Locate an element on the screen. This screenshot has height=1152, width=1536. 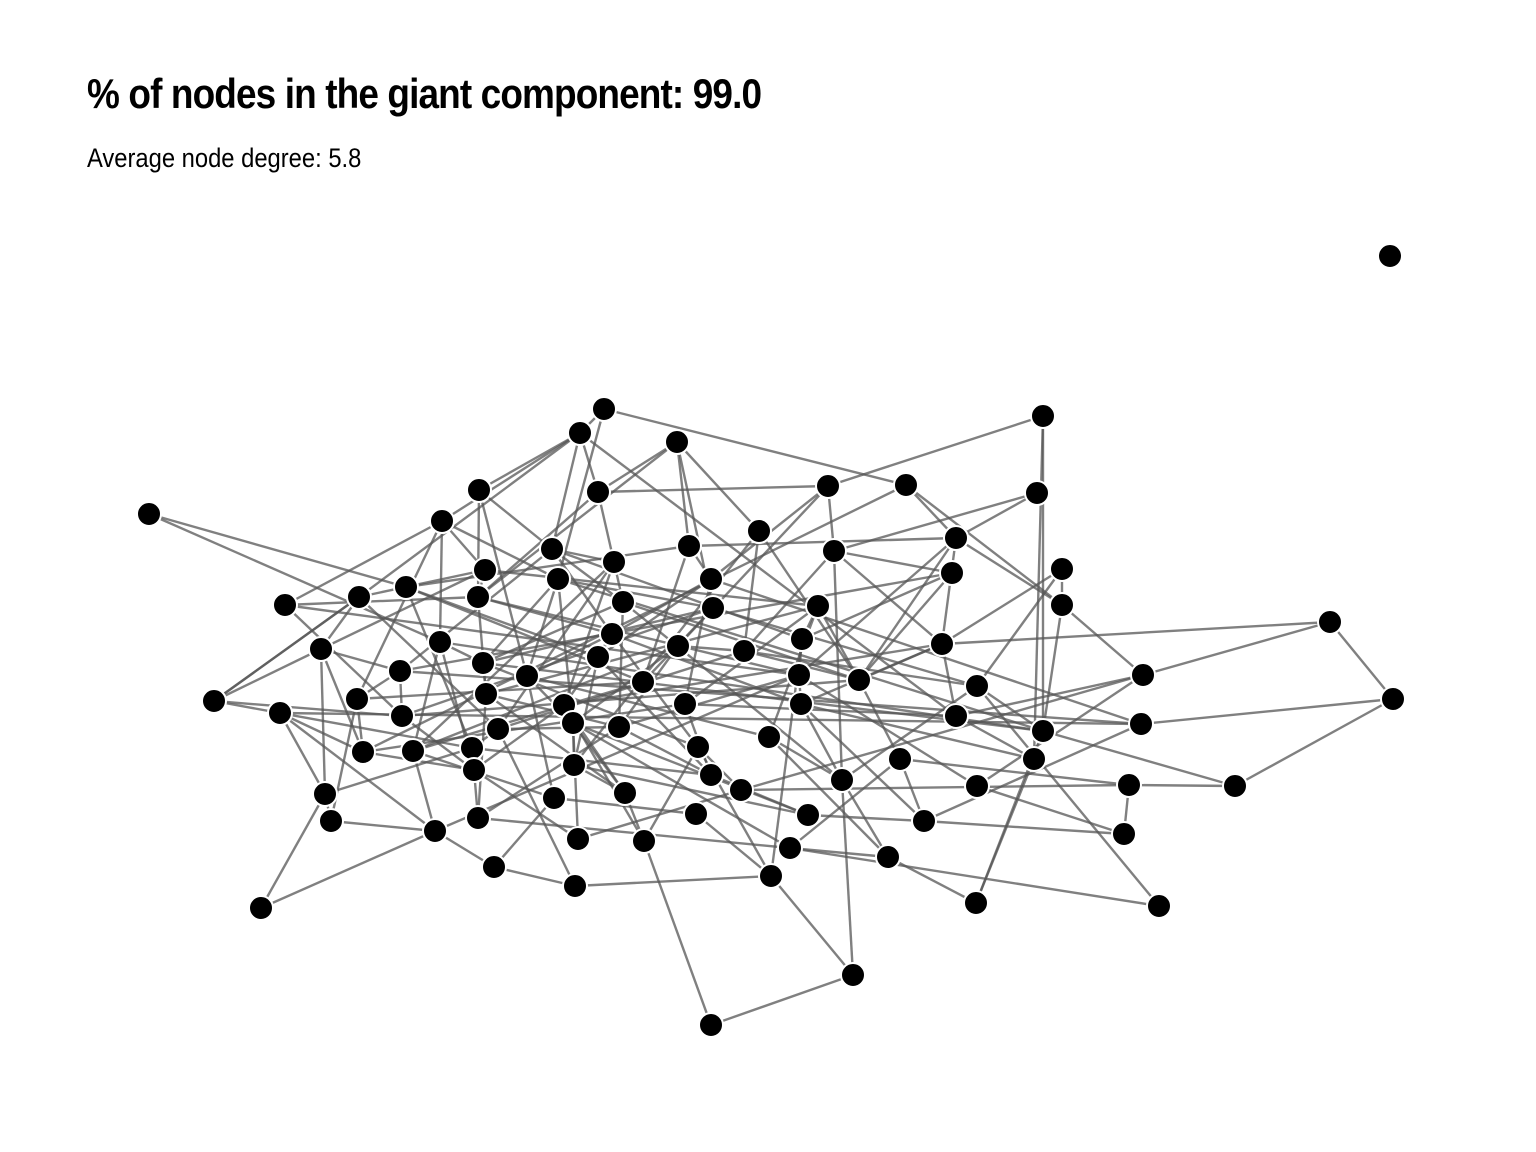
chart-title: % of nodes in the giant component: 99.0 is located at coordinates (424, 93).